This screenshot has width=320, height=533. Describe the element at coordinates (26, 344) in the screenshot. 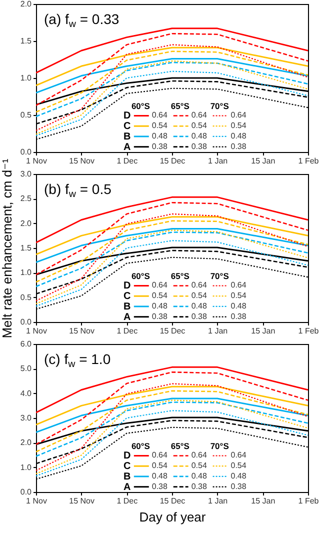

I see `y-tick-label: 6.0` at that location.